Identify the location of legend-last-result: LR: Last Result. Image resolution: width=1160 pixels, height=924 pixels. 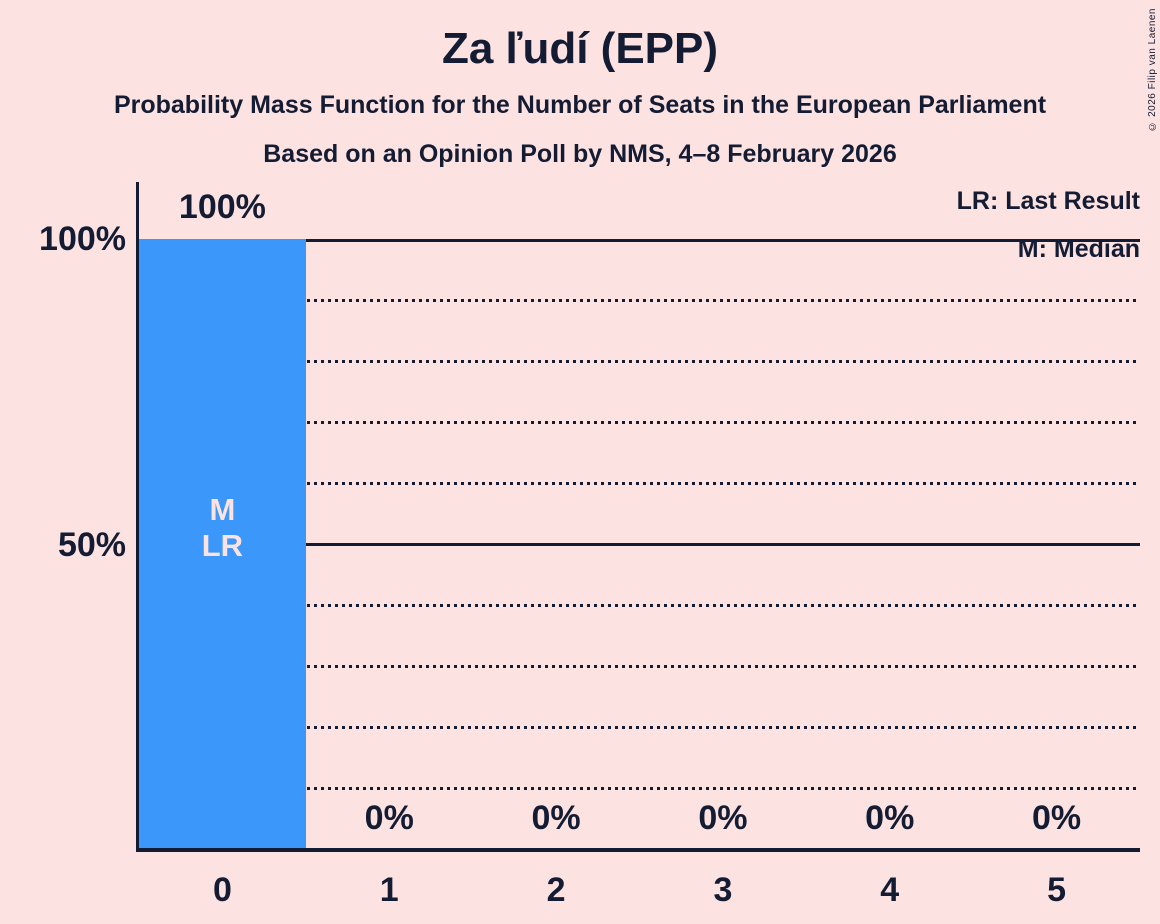
(1048, 201).